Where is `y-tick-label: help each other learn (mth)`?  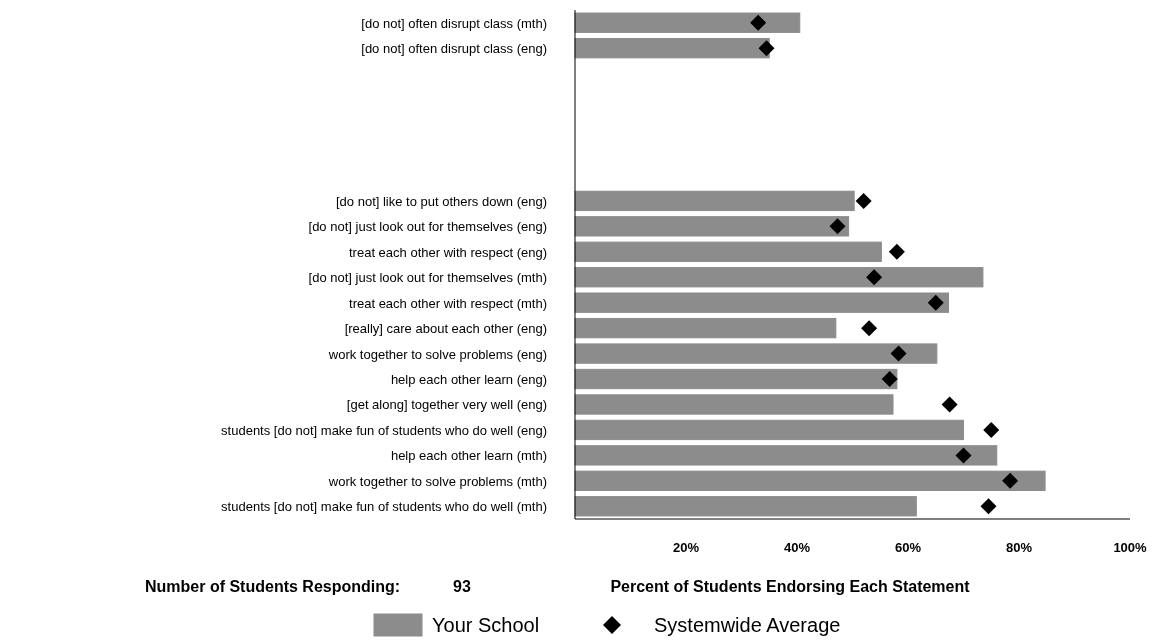 y-tick-label: help each other learn (mth) is located at coordinates (468, 456).